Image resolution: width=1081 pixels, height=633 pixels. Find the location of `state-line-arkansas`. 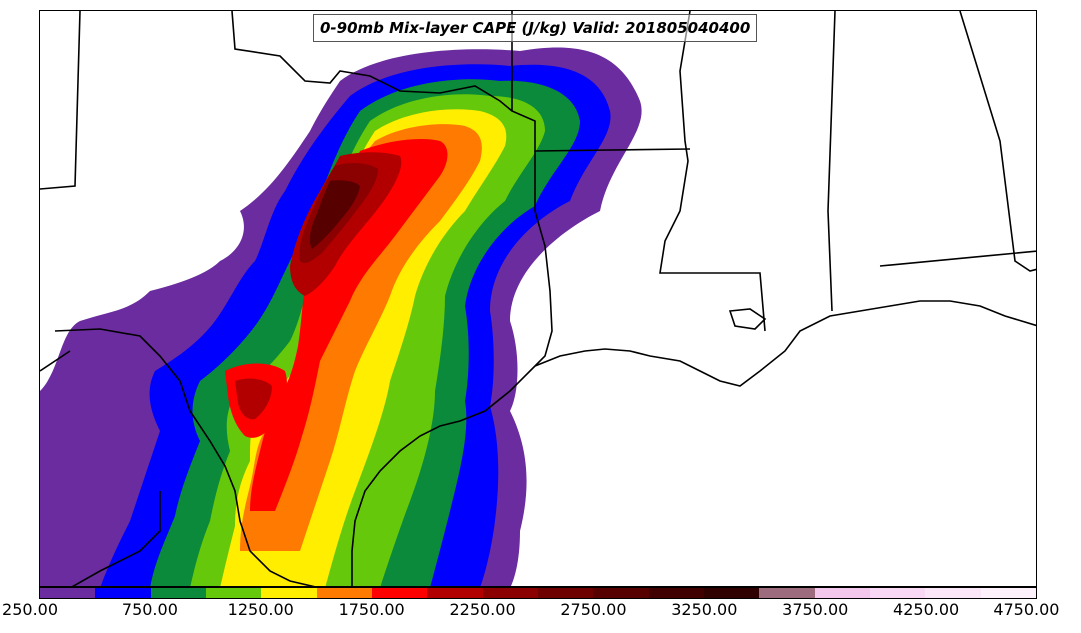

state-line-arkansas is located at coordinates (712, 171).